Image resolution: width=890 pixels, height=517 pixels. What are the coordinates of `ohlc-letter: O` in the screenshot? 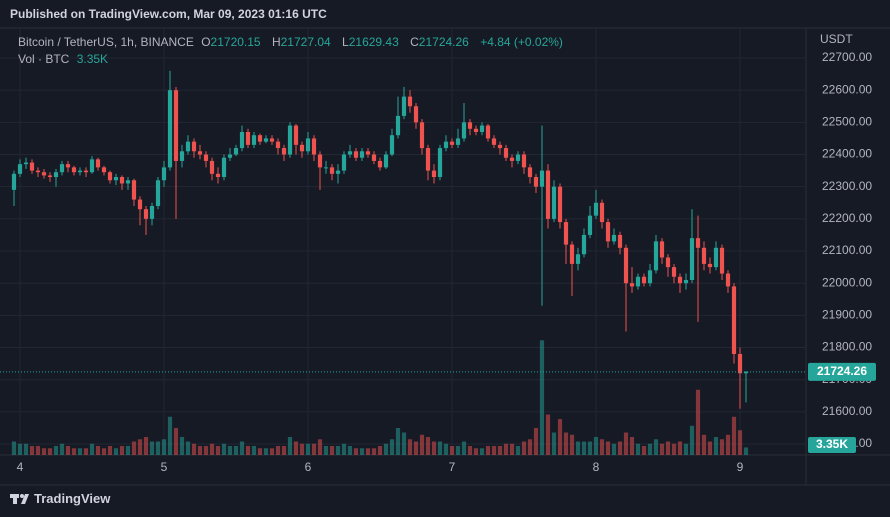 It's located at (206, 42).